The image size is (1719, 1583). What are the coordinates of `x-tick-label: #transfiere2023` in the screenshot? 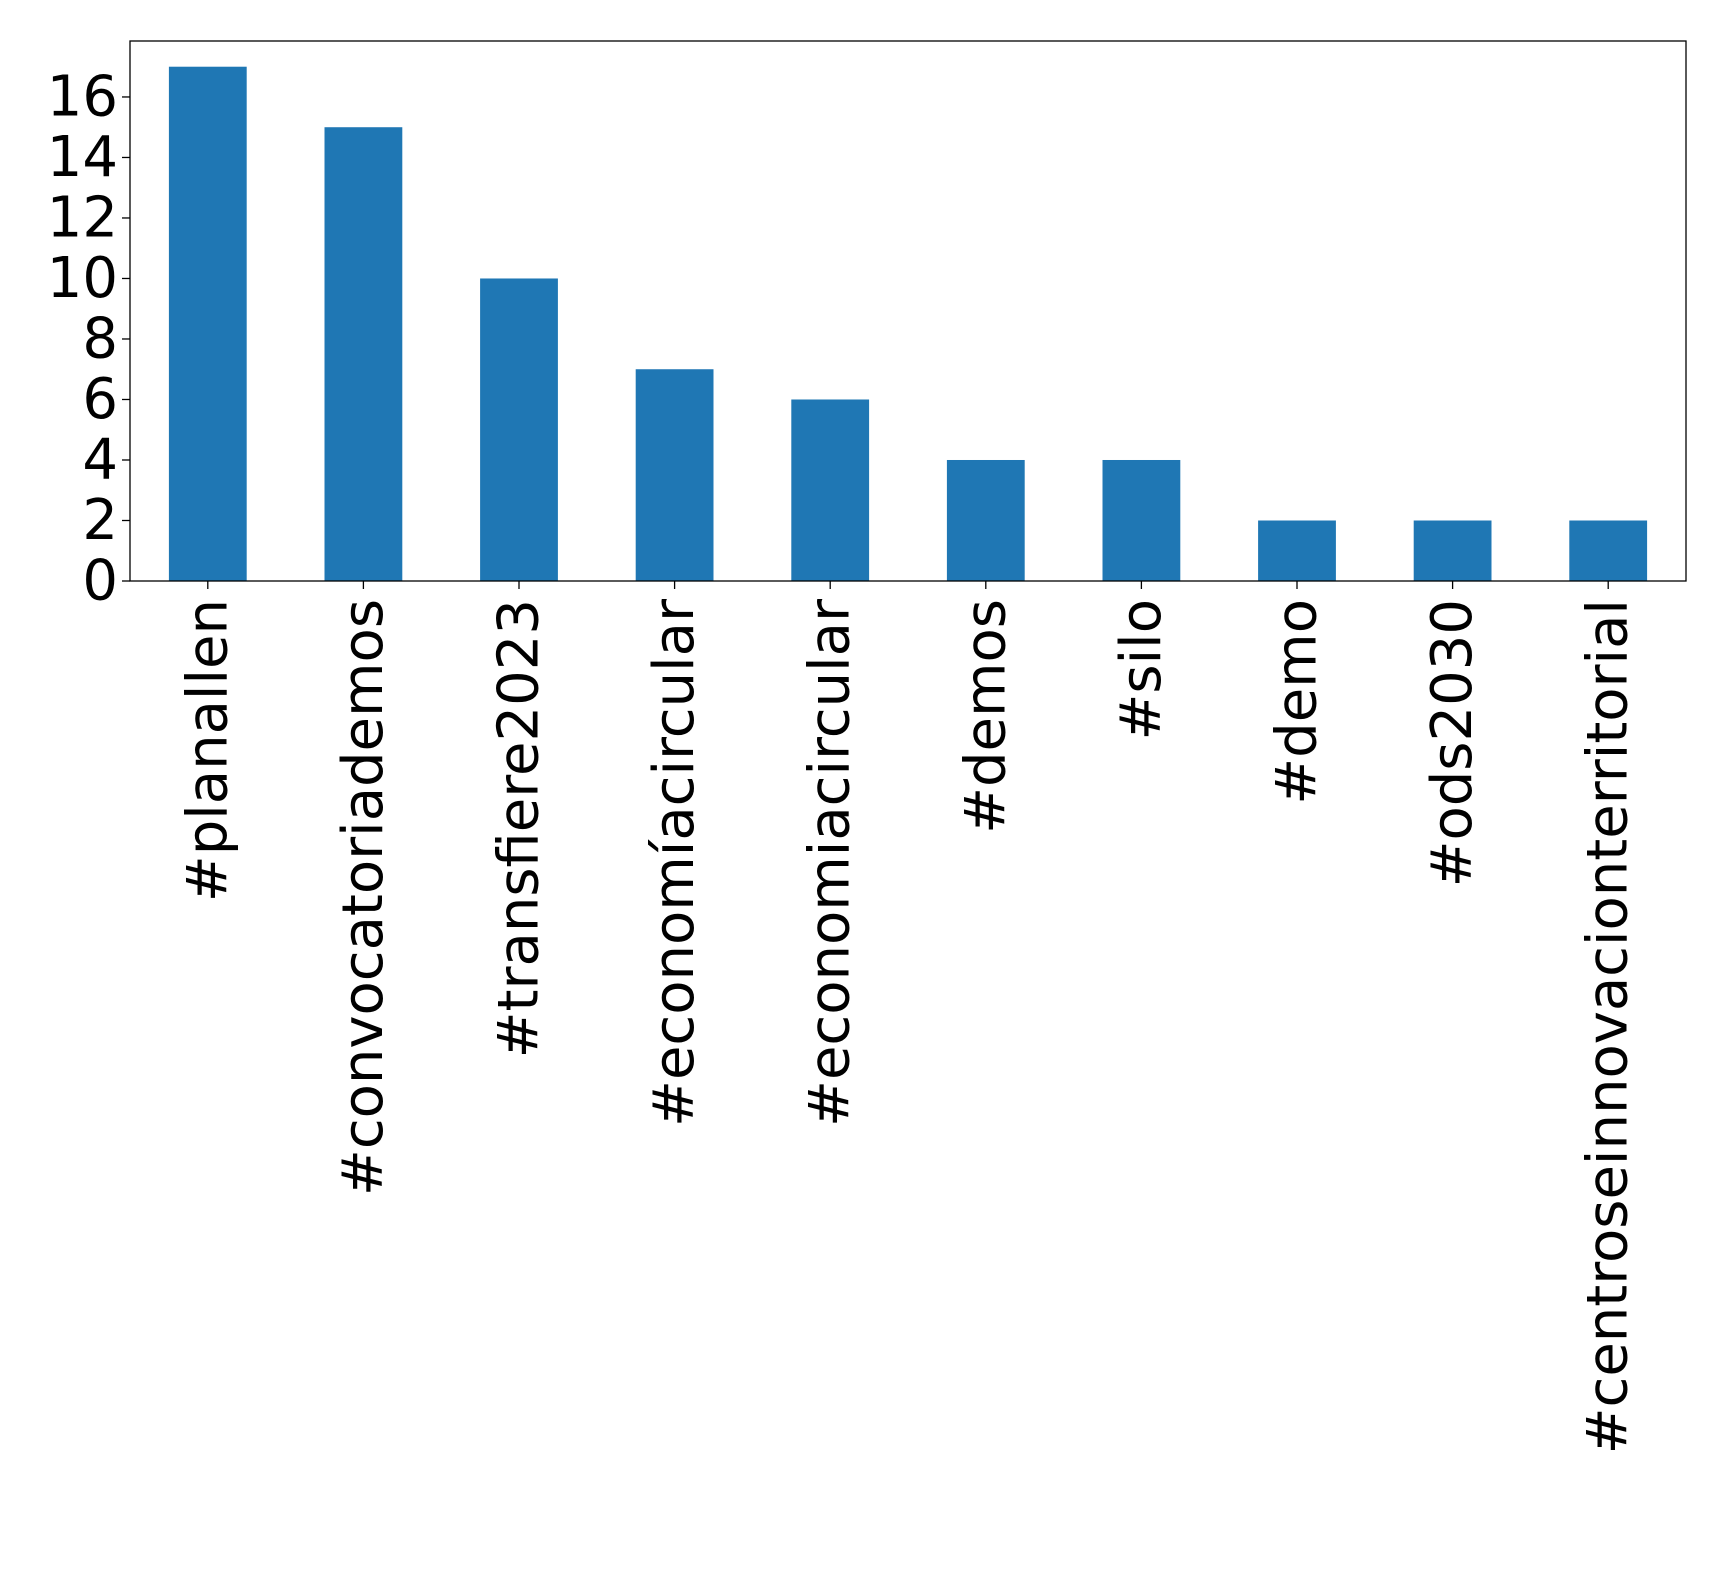 It's located at (519, 828).